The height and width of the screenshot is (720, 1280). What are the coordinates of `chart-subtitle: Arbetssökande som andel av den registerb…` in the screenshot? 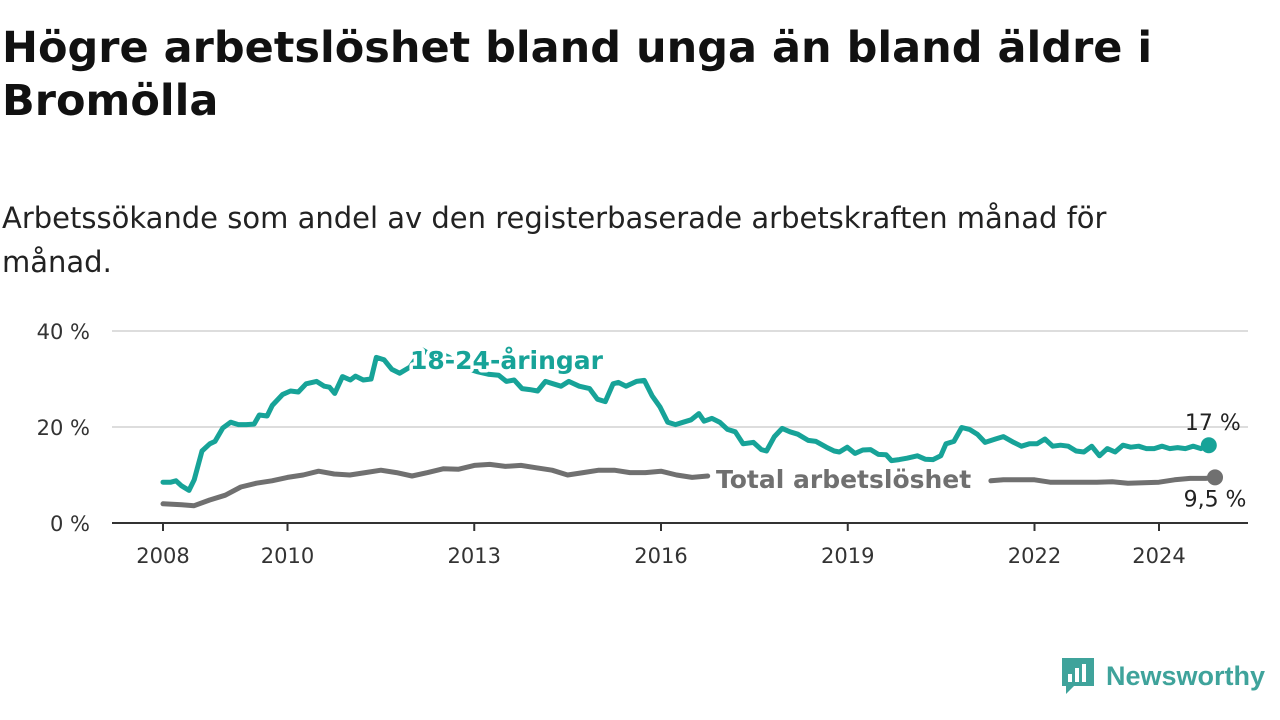 It's located at (554, 240).